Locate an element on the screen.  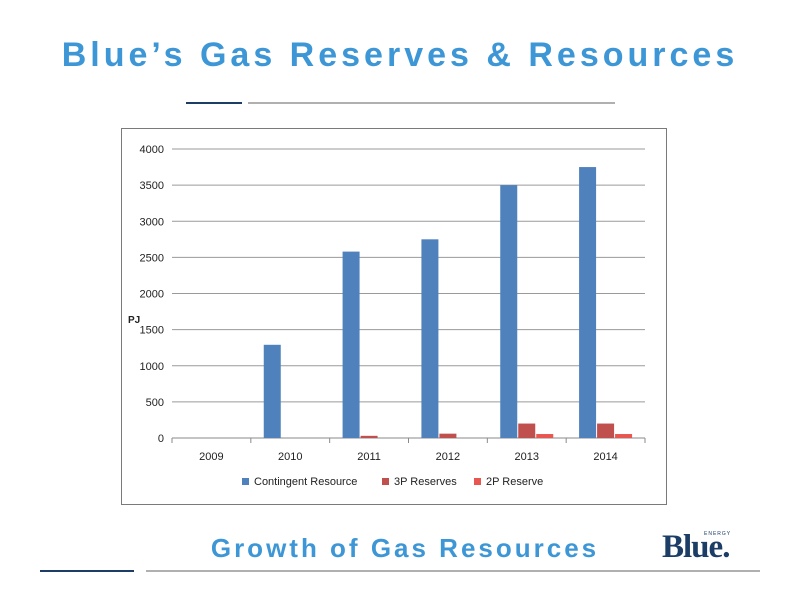
y-tick-label: 500 is located at coordinates (155, 403).